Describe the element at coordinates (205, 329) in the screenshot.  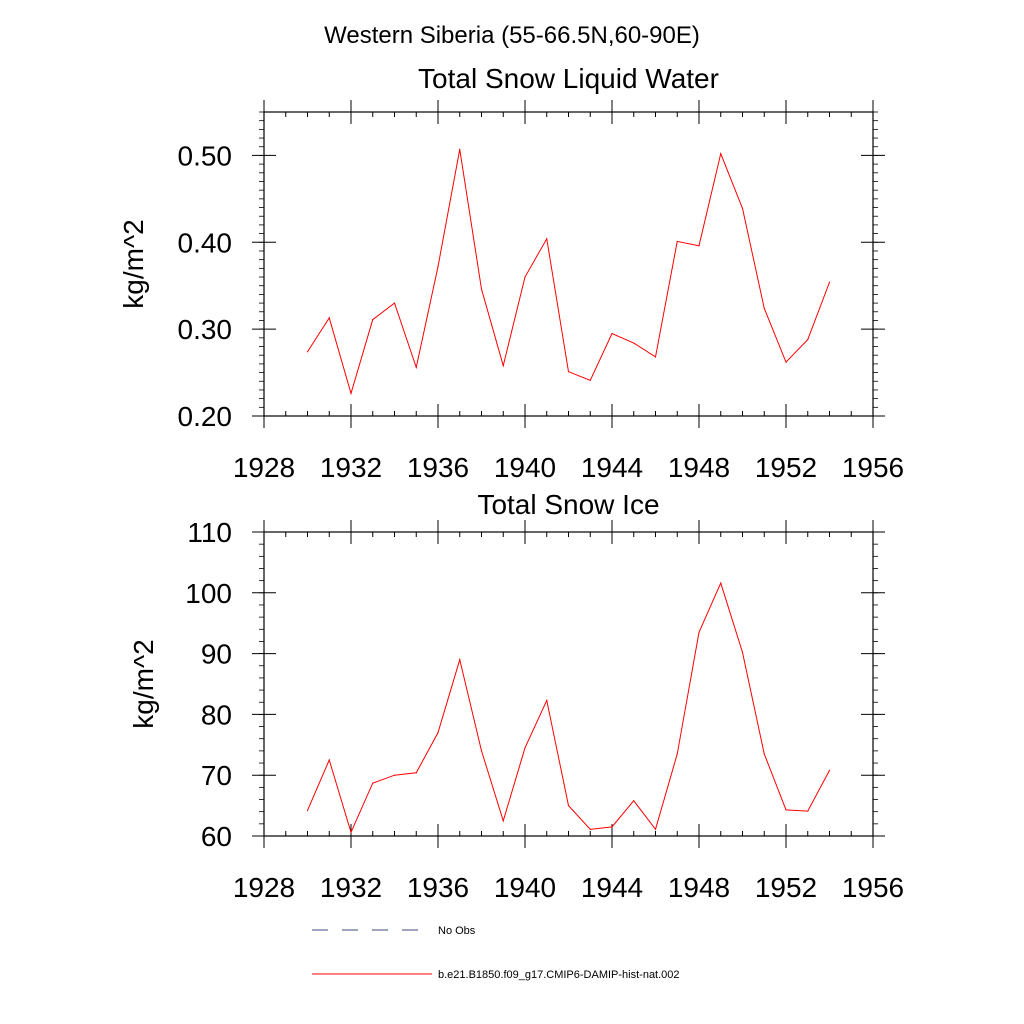
I see `y-tick-label: 0.30` at that location.